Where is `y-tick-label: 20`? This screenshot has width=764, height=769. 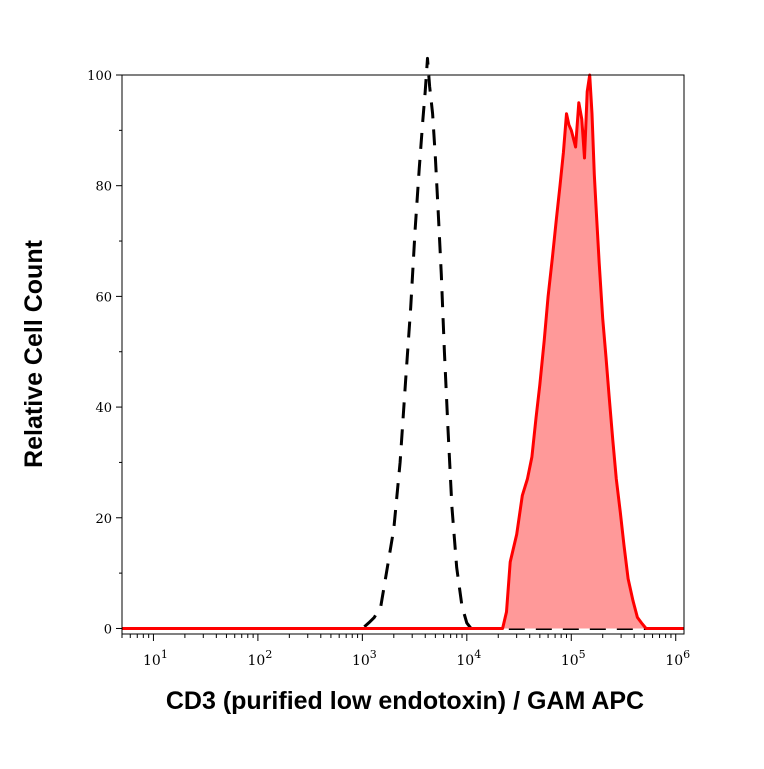 y-tick-label: 20 is located at coordinates (103, 519).